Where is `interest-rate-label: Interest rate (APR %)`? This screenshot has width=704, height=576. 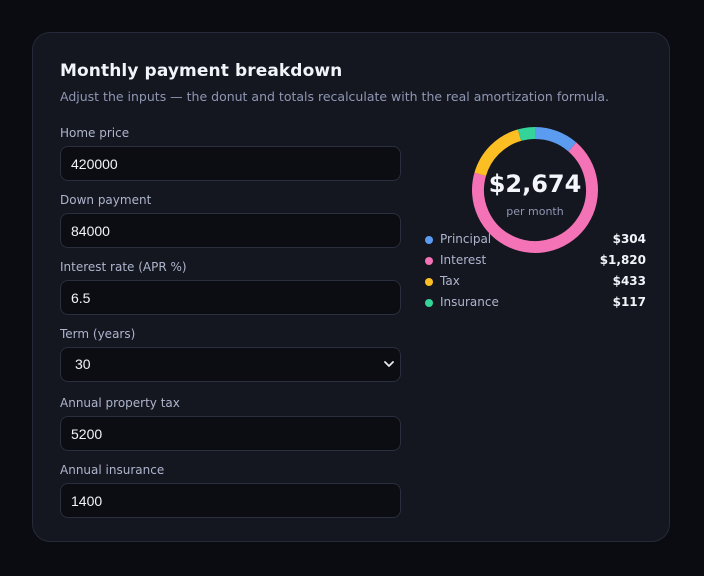
interest-rate-label: Interest rate (APR %) is located at coordinates (123, 267).